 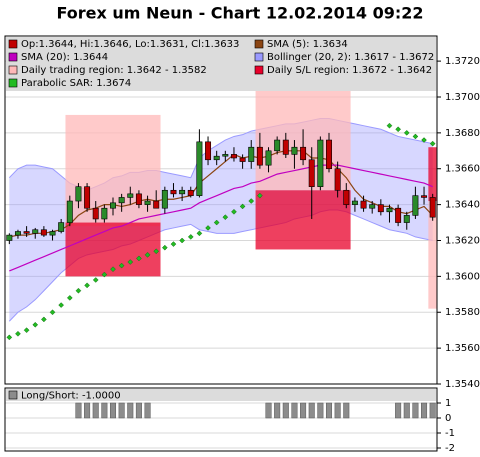 I want to click on y-tick-label: 1.3620, so click(x=462, y=240).